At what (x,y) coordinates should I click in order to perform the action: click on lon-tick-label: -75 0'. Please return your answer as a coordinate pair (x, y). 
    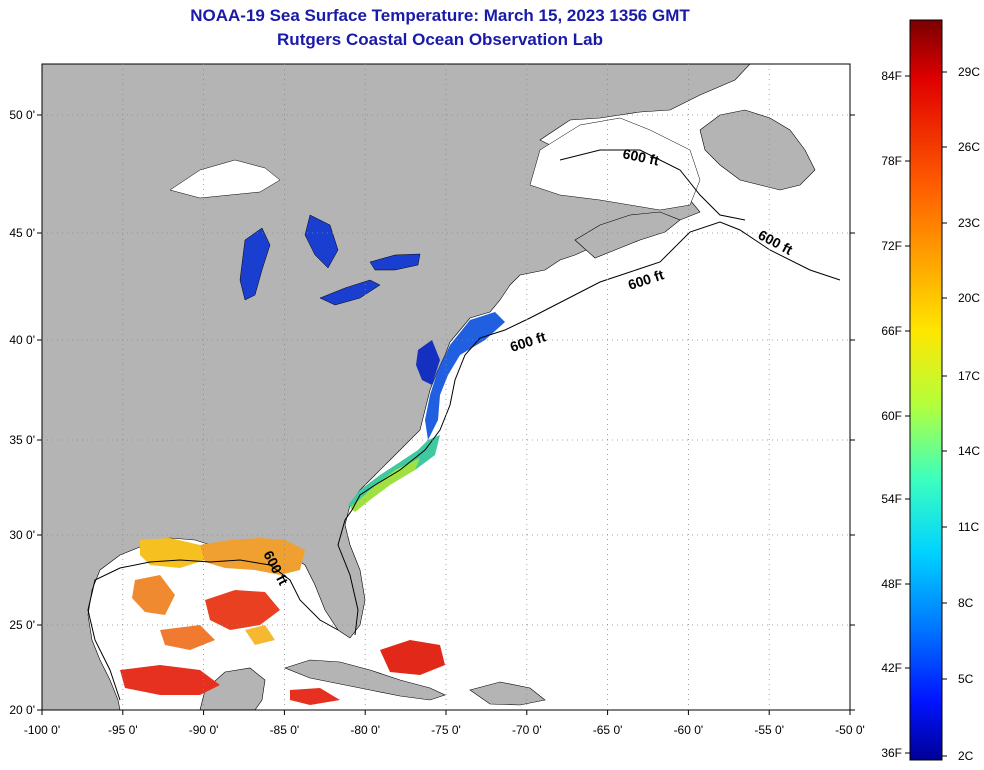
    Looking at the image, I should click on (446, 730).